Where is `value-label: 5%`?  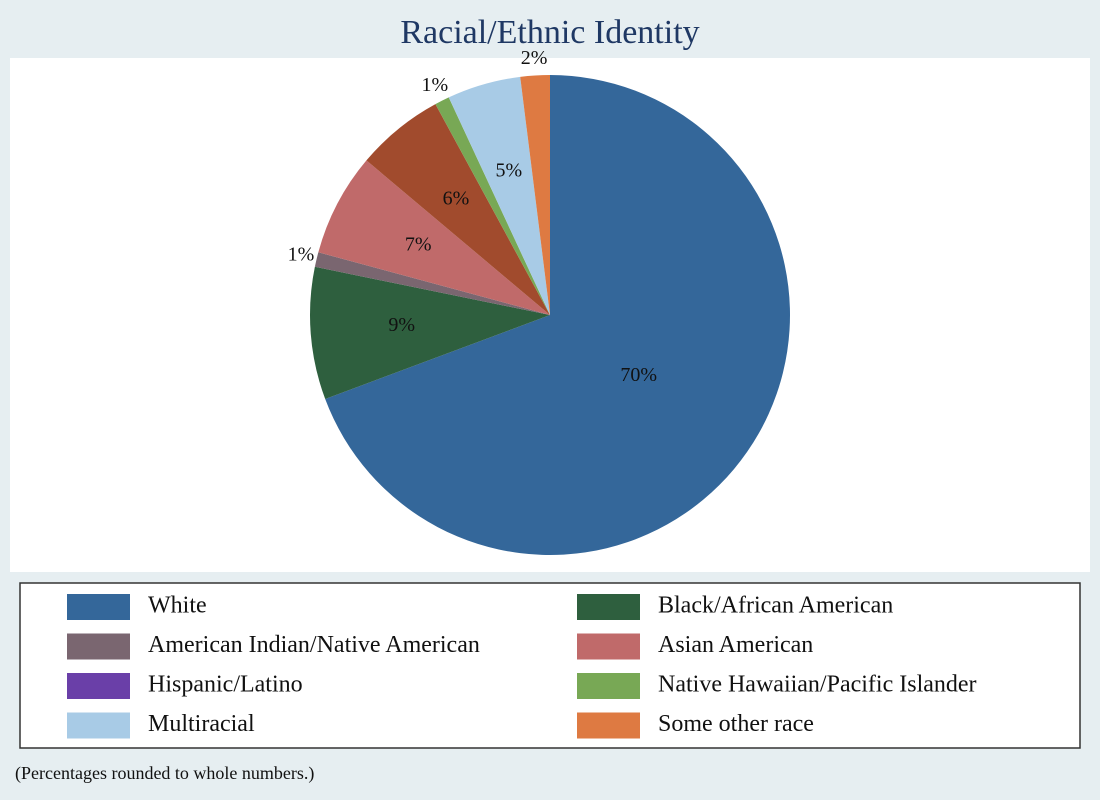
value-label: 5% is located at coordinates (509, 171).